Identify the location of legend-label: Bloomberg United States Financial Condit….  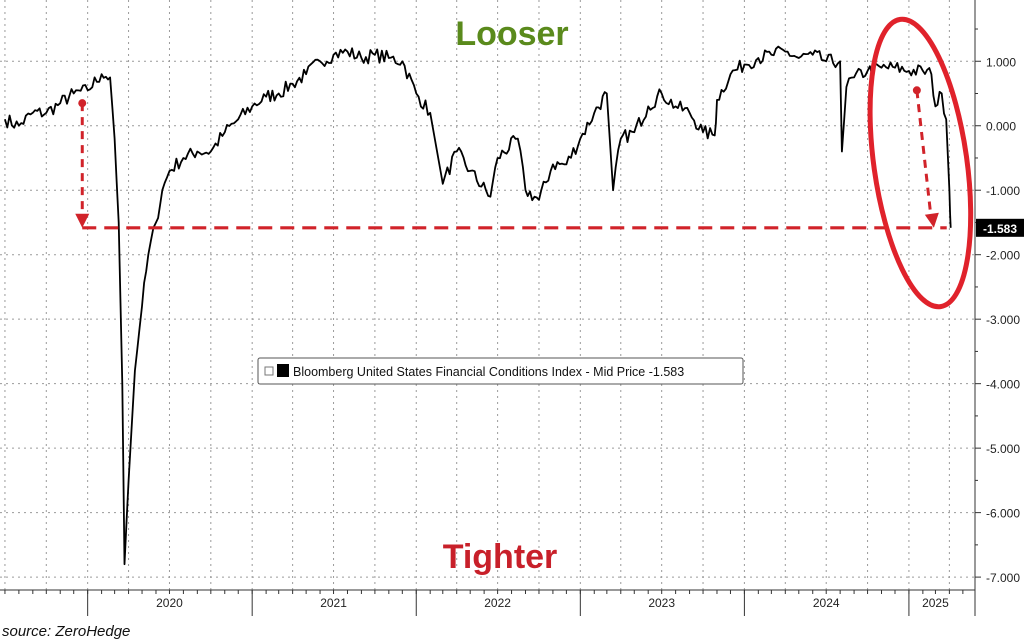
(488, 372).